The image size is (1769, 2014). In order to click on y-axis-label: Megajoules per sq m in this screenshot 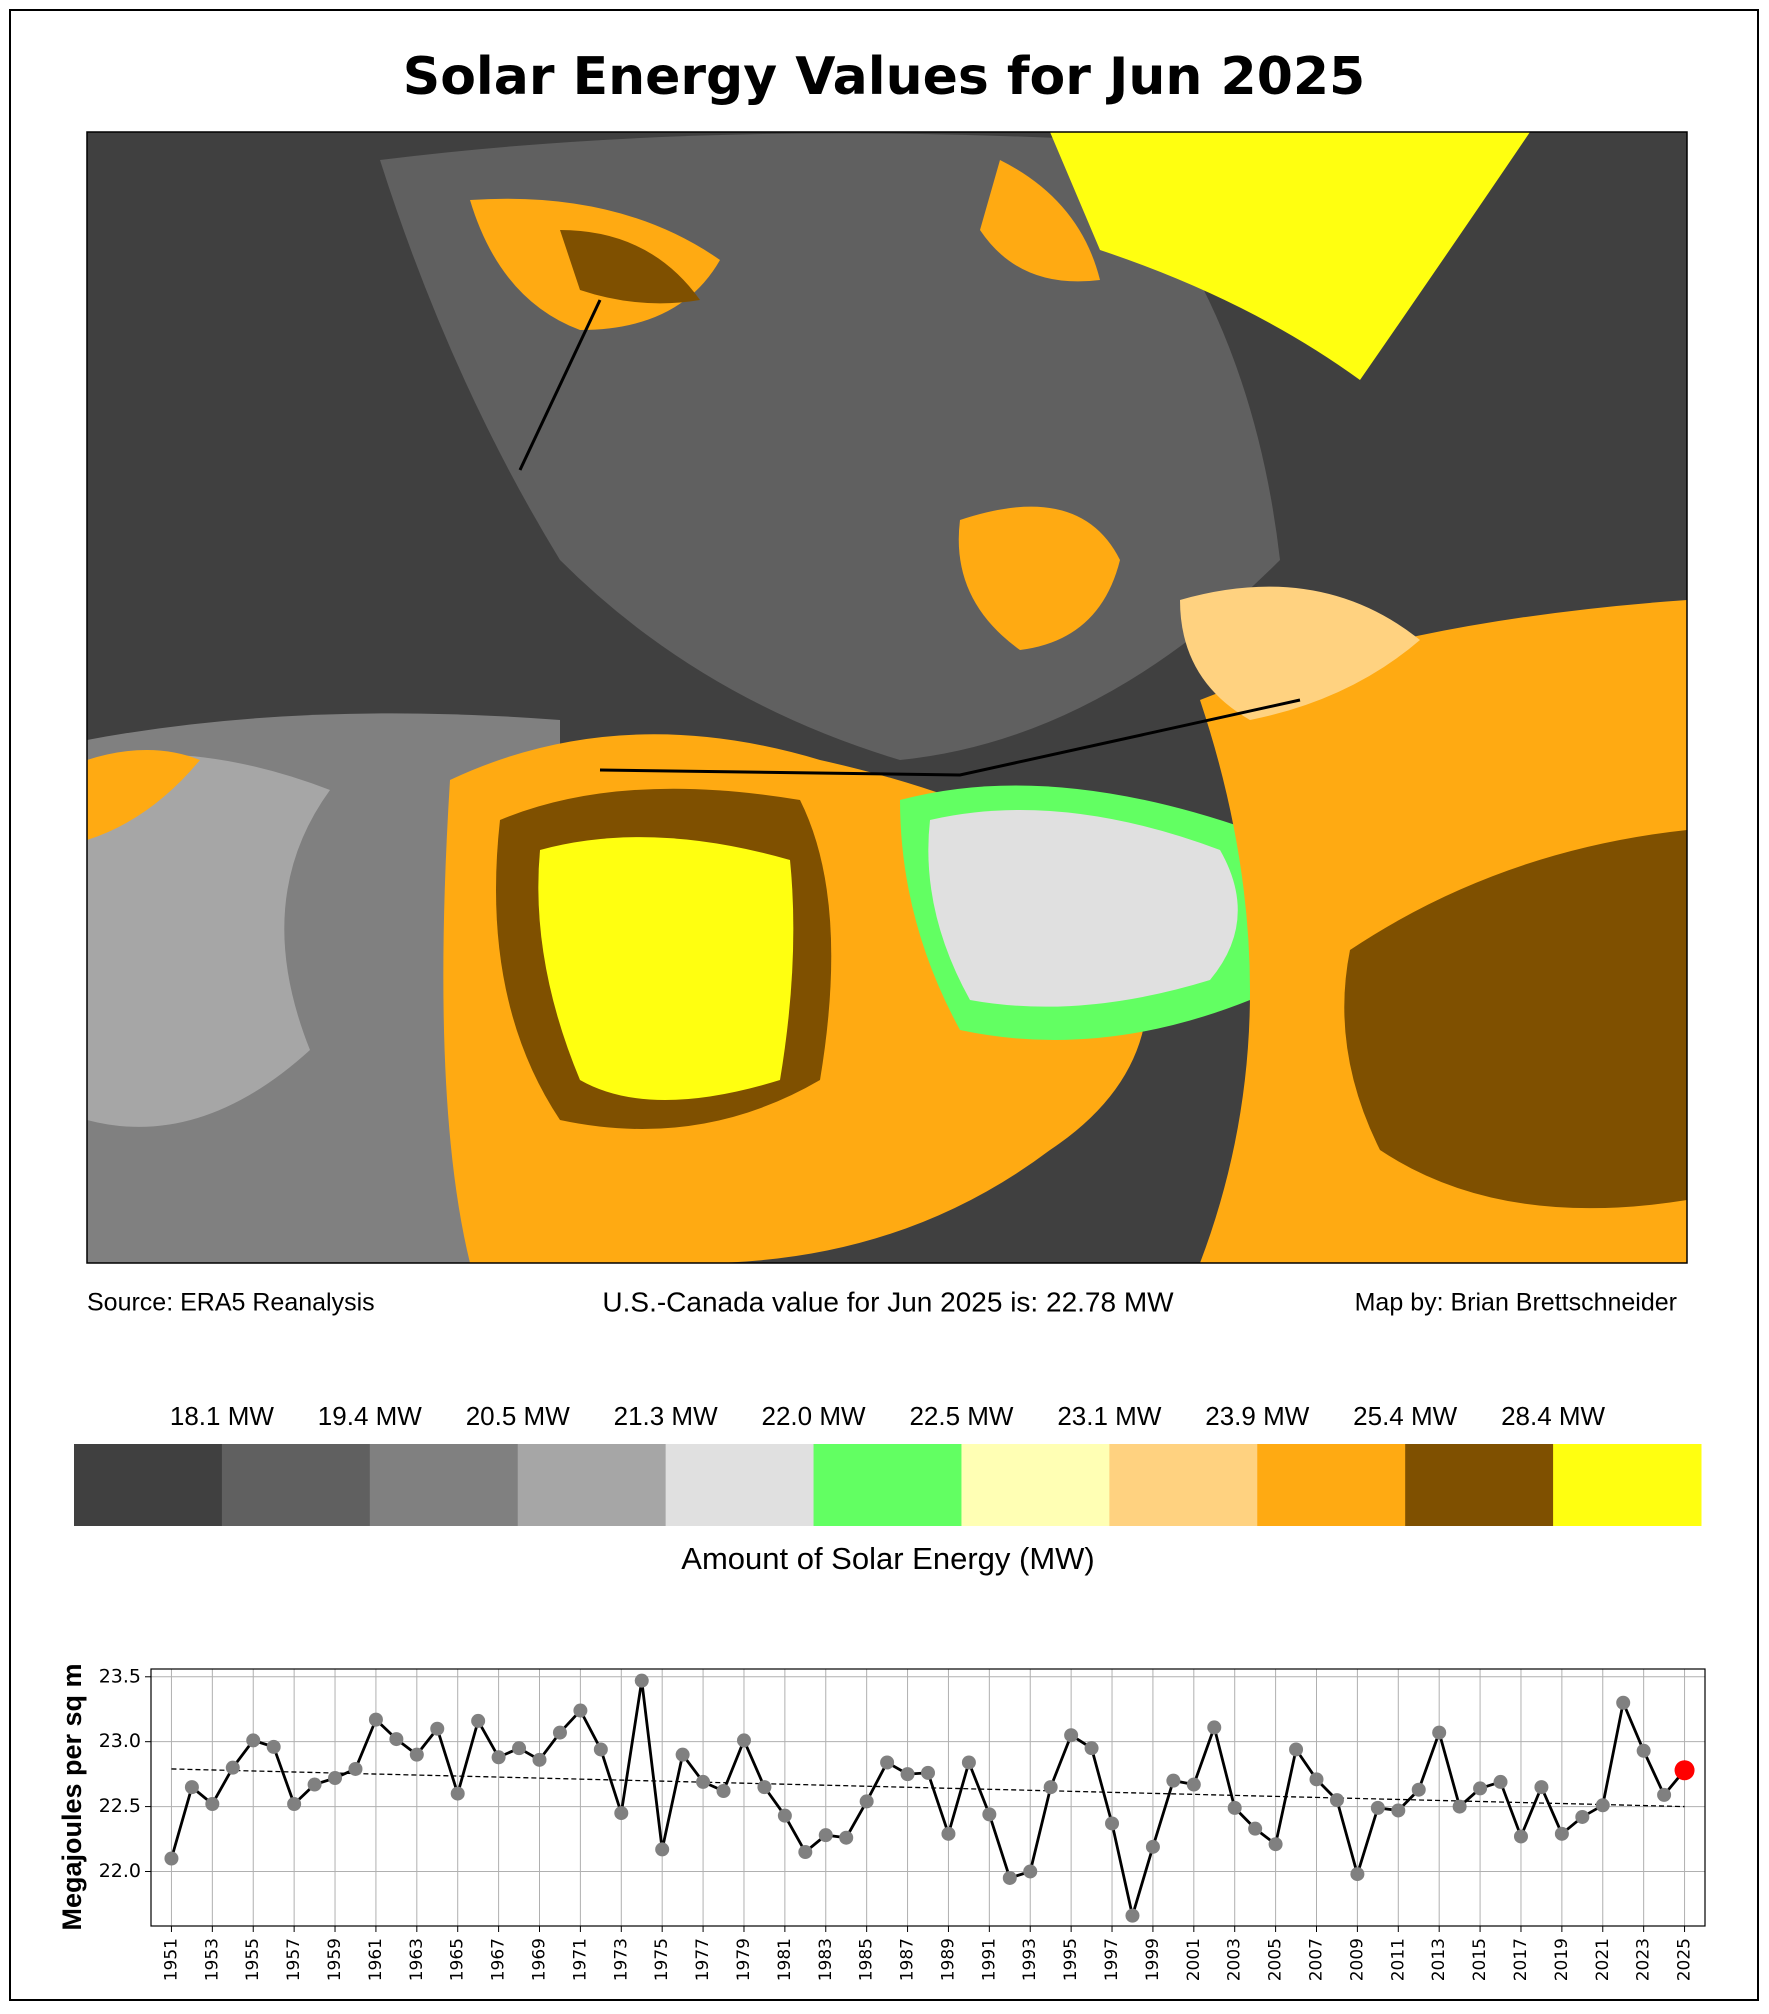, I will do `click(72, 1796)`.